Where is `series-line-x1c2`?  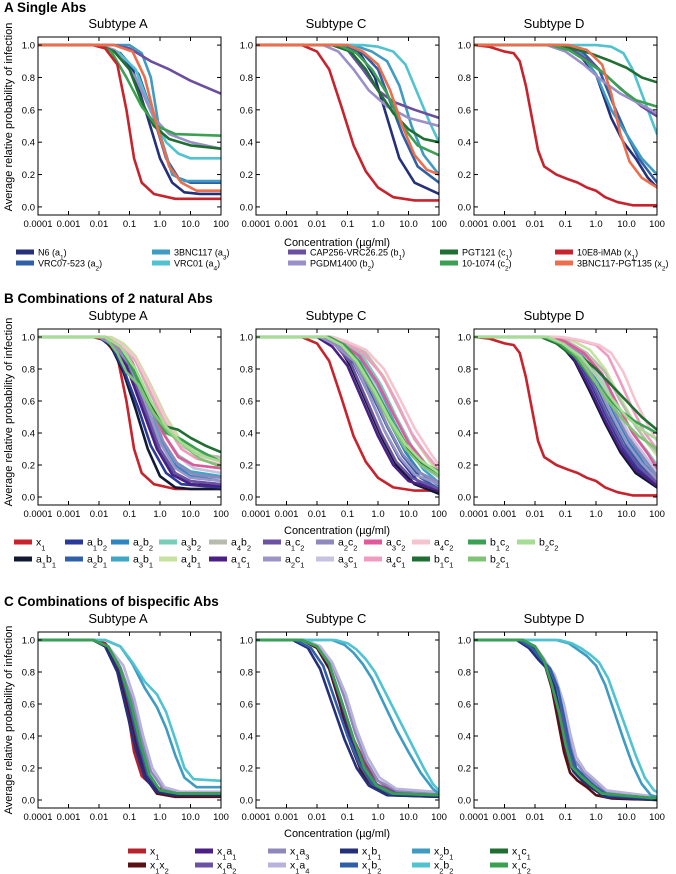 series-line-x1c2 is located at coordinates (129, 716).